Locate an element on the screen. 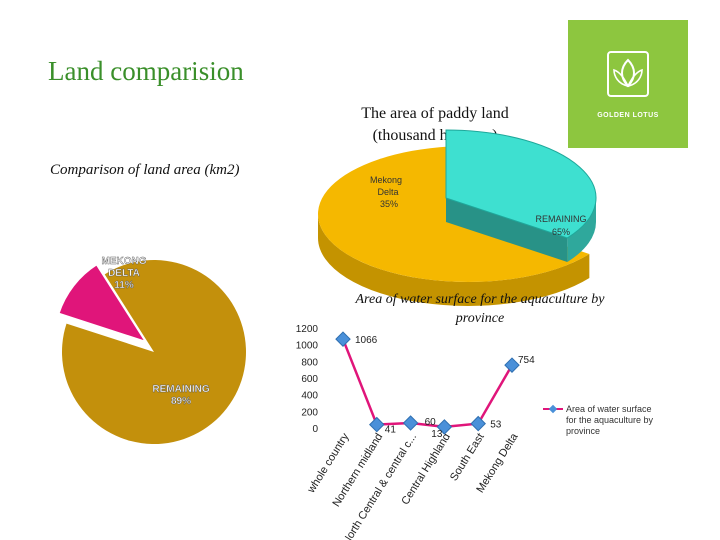  y-tick-label: 1200 is located at coordinates (307, 329).